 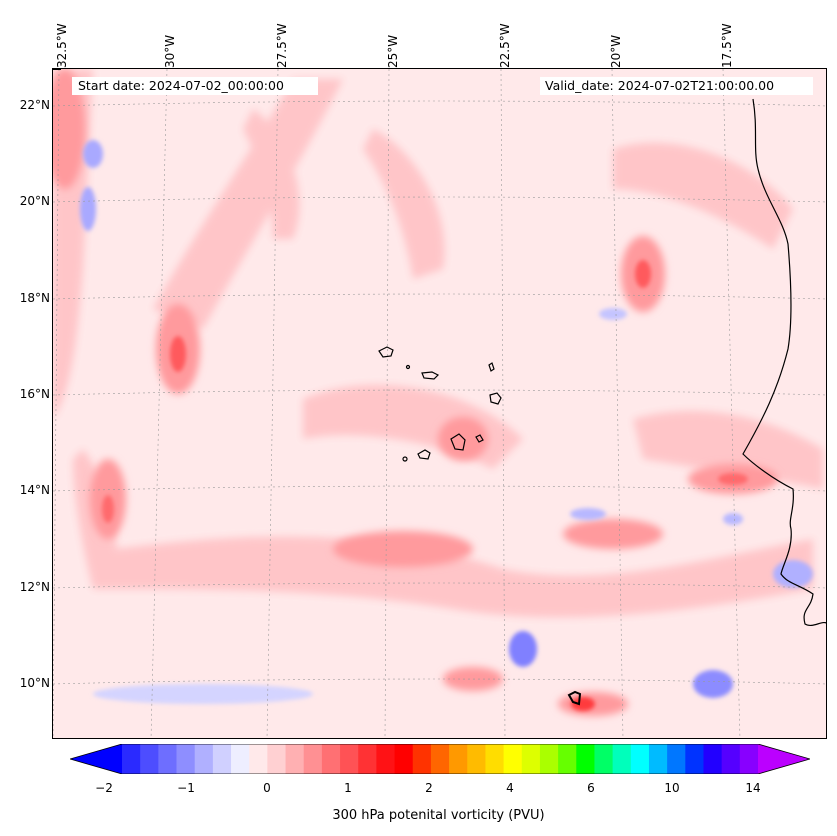 What do you see at coordinates (34, 394) in the screenshot?
I see `lat-label-16n: 16°N` at bounding box center [34, 394].